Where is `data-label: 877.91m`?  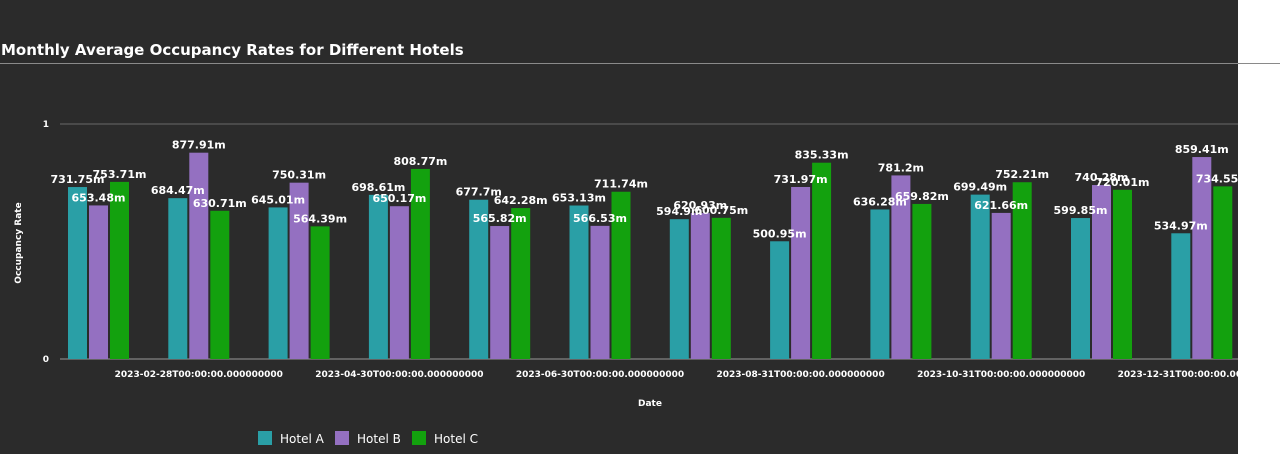 data-label: 877.91m is located at coordinates (199, 145).